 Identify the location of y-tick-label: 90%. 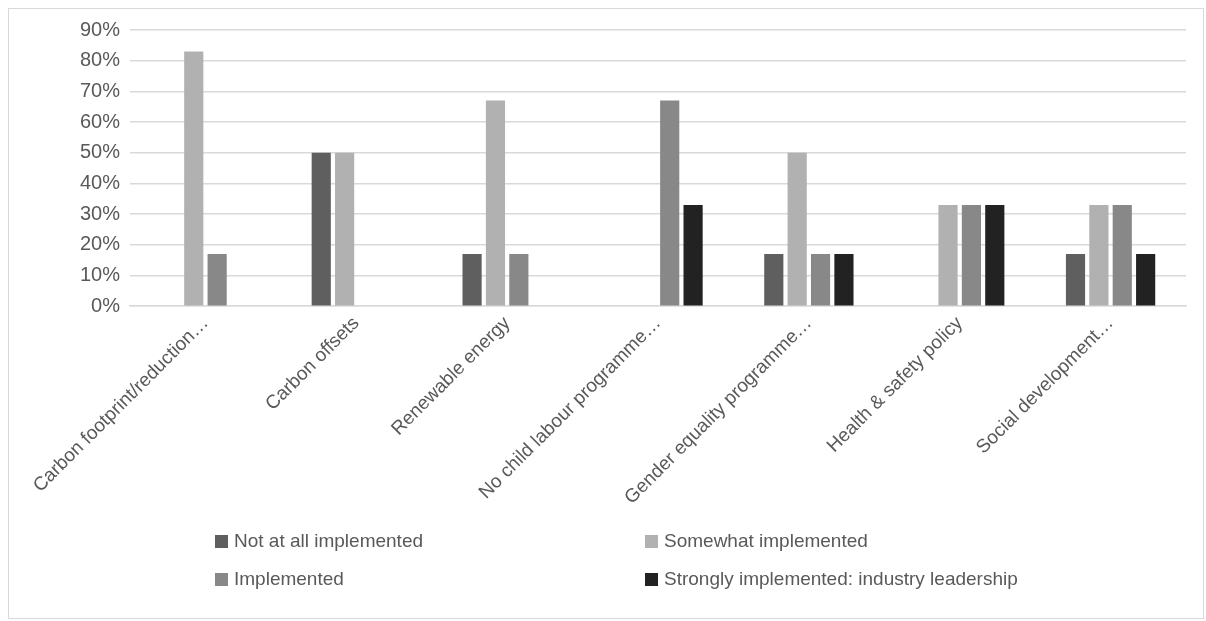
(100, 28).